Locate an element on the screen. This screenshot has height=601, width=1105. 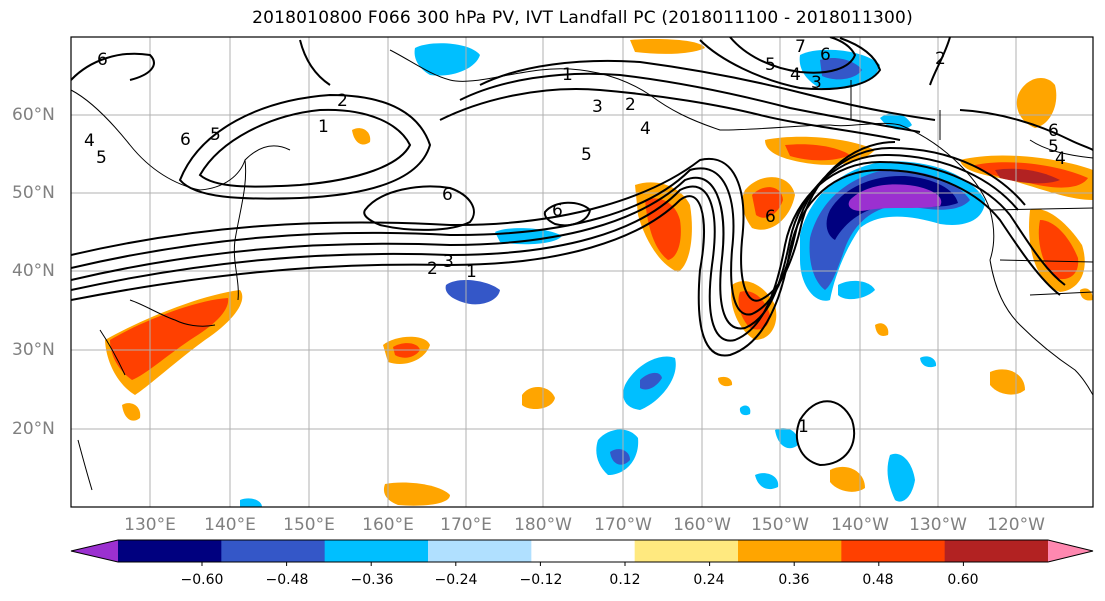
longitude-label: 150°W is located at coordinates (780, 525).